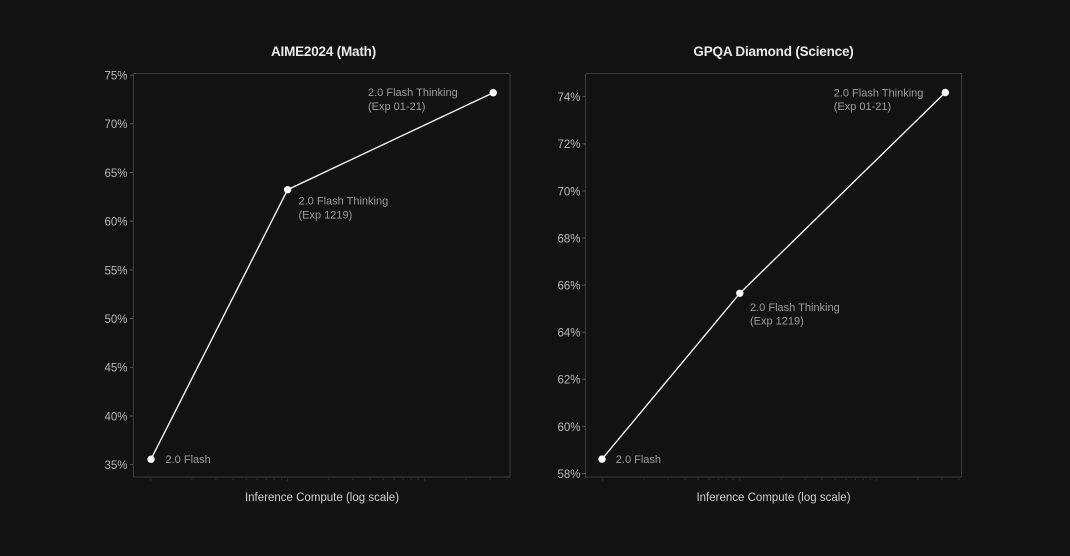 The height and width of the screenshot is (556, 1070). What do you see at coordinates (568, 239) in the screenshot?
I see `svg-text: 68%` at bounding box center [568, 239].